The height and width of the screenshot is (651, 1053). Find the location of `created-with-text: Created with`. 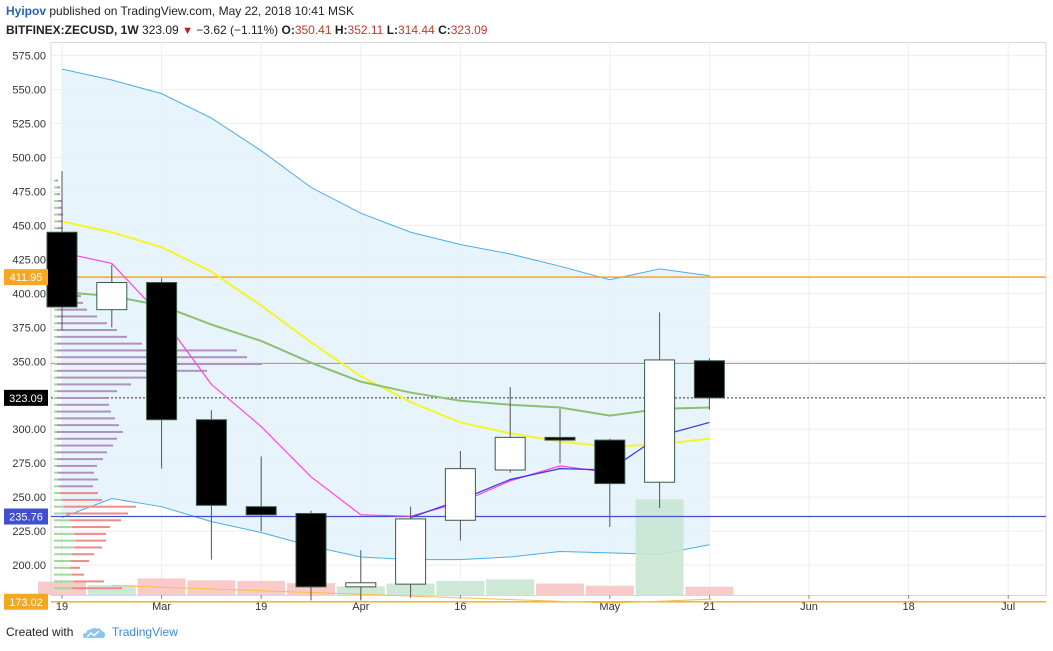

created-with-text: Created with is located at coordinates (40, 632).